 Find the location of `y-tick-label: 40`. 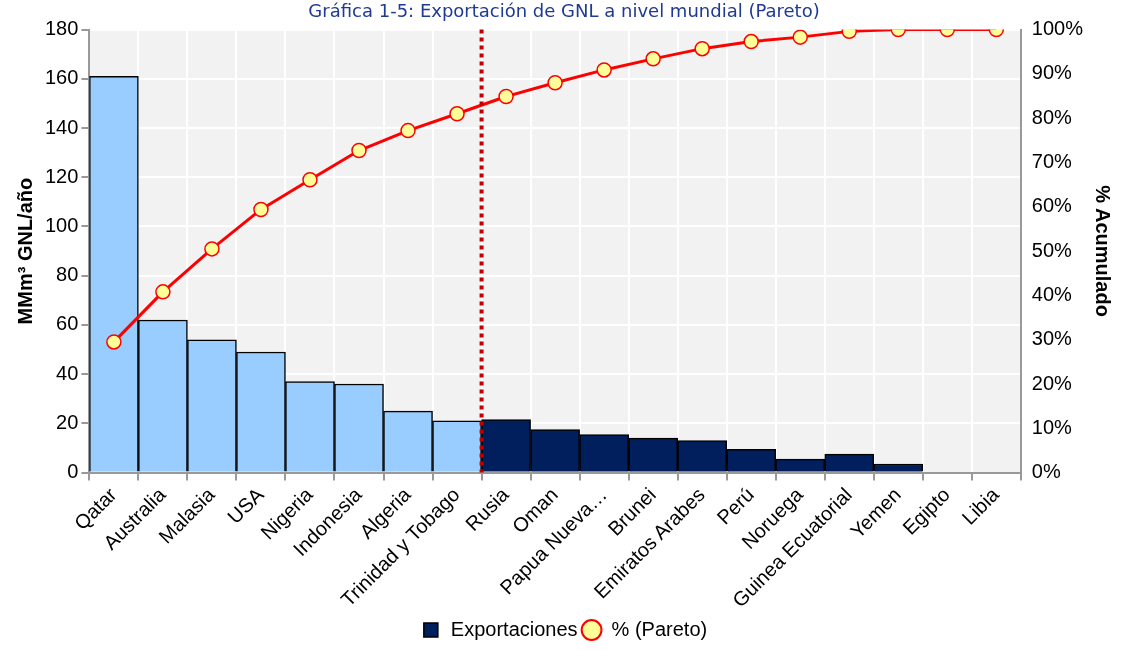

y-tick-label: 40 is located at coordinates (67, 372).